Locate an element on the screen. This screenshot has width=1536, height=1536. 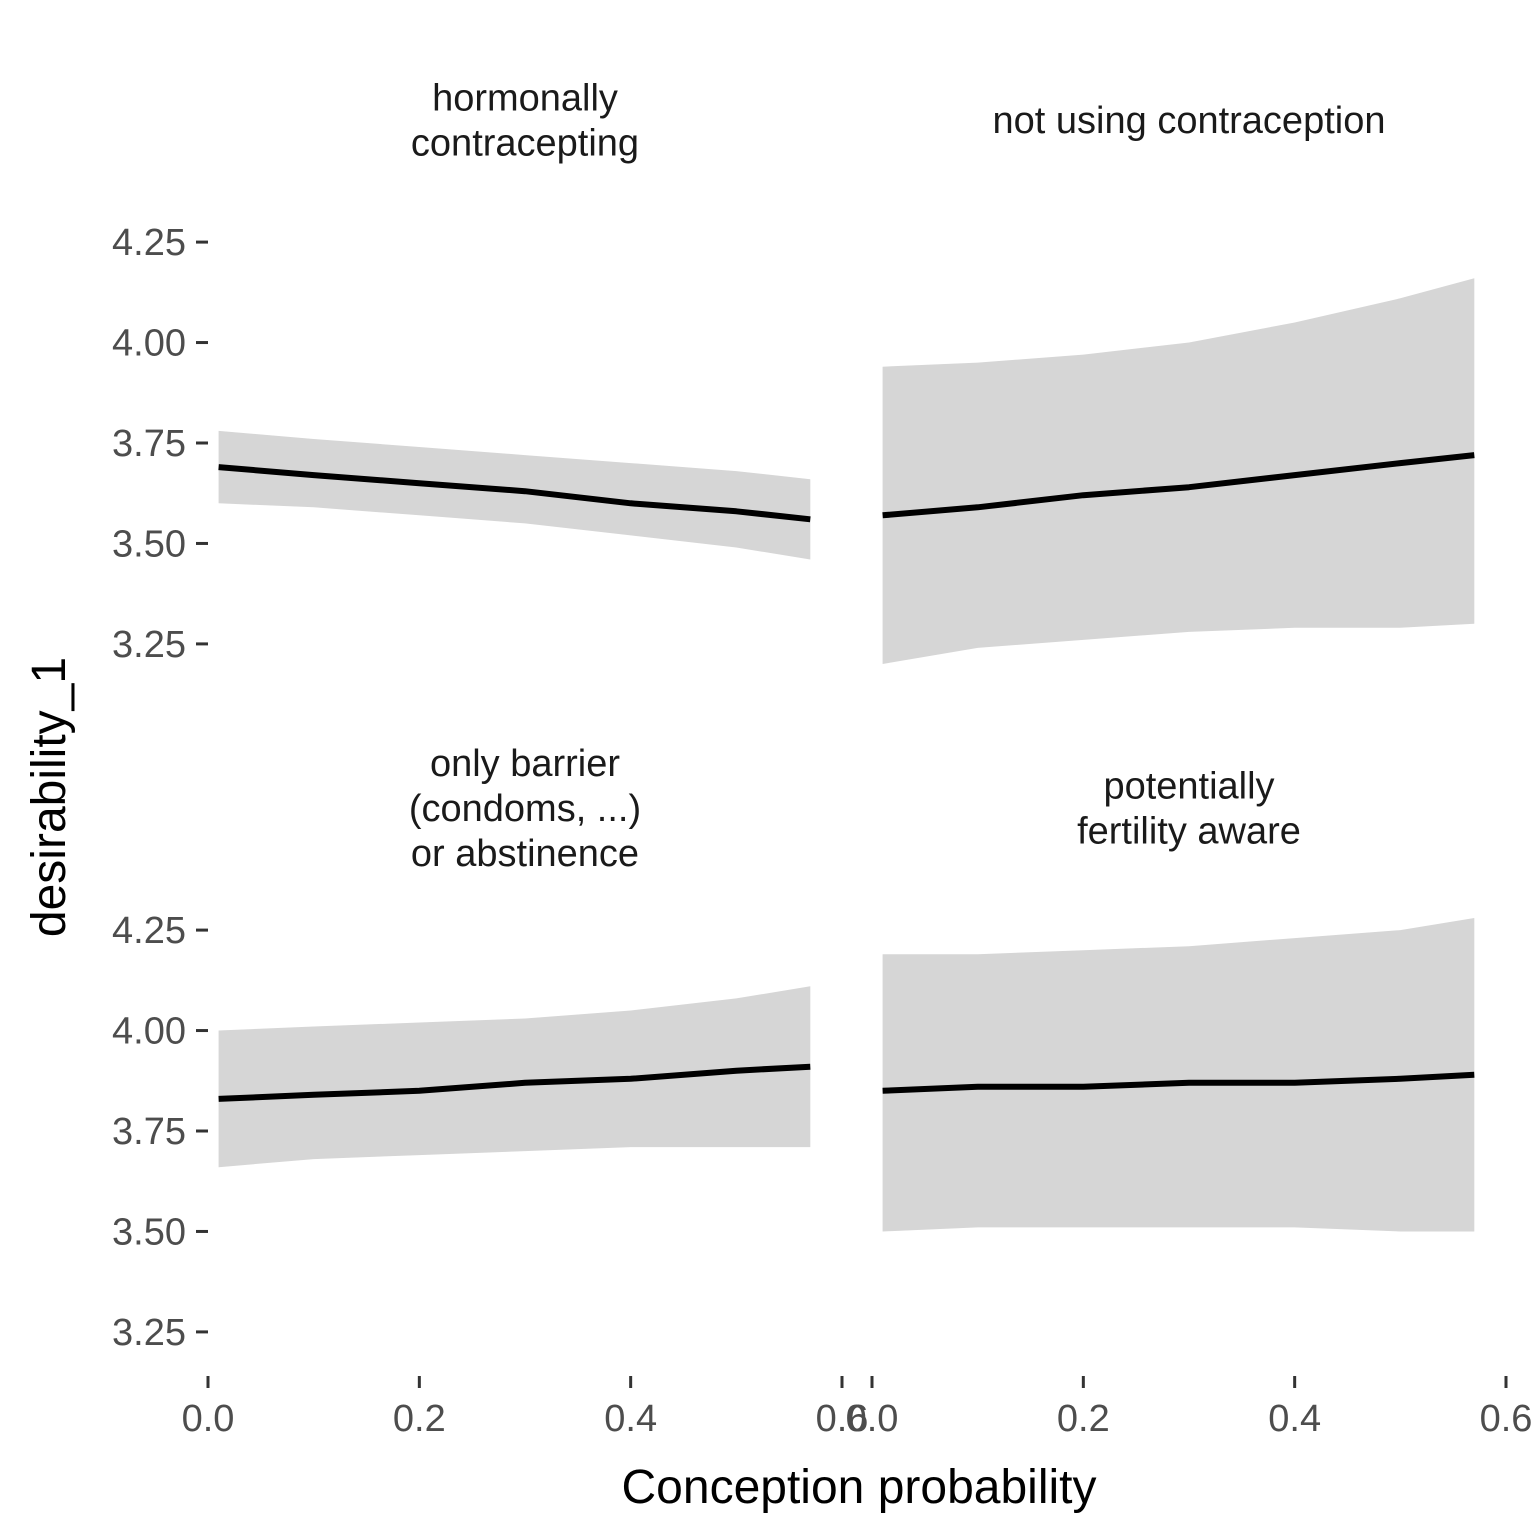
panel-title-4-line-1: potentially is located at coordinates (1188, 787).